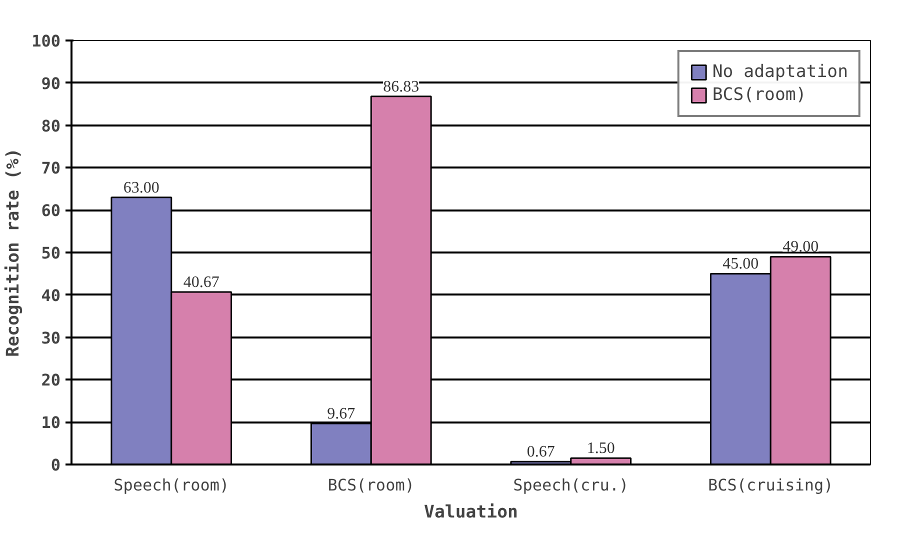 This screenshot has width=909, height=535. Describe the element at coordinates (141, 187) in the screenshot. I see `data-label: 63.00` at that location.